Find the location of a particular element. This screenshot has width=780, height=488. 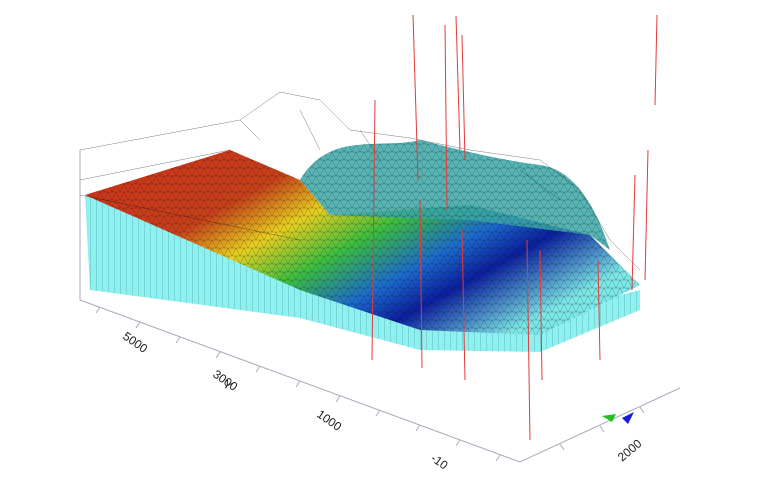

marker-green is located at coordinates (609, 418).